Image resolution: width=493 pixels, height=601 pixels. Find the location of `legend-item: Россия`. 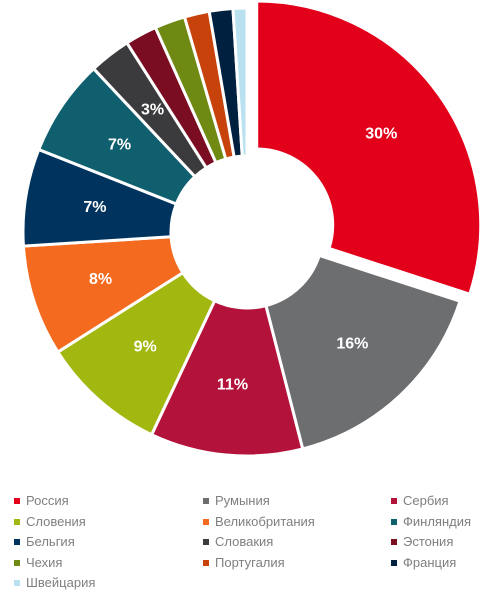

legend-item: Россия is located at coordinates (41, 501).